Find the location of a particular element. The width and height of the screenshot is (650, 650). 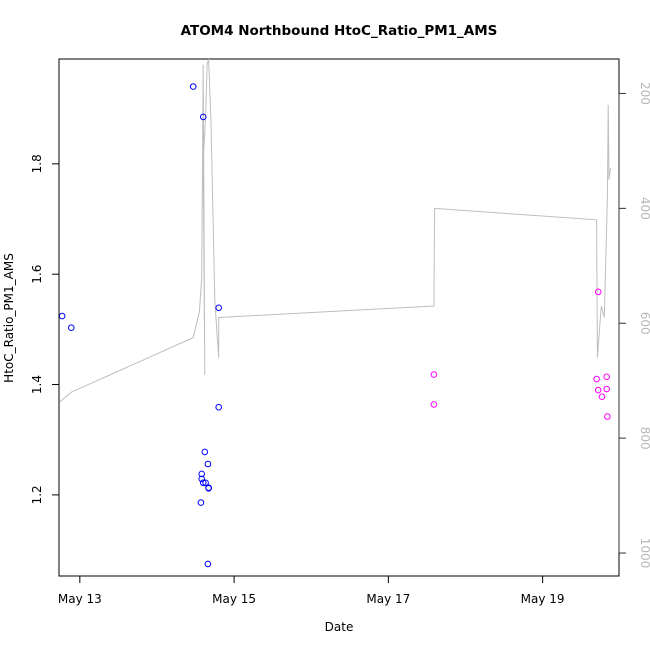

chart-title: ATOM4 Northbound HtoC_Ratio_PM1_AMS is located at coordinates (339, 31).